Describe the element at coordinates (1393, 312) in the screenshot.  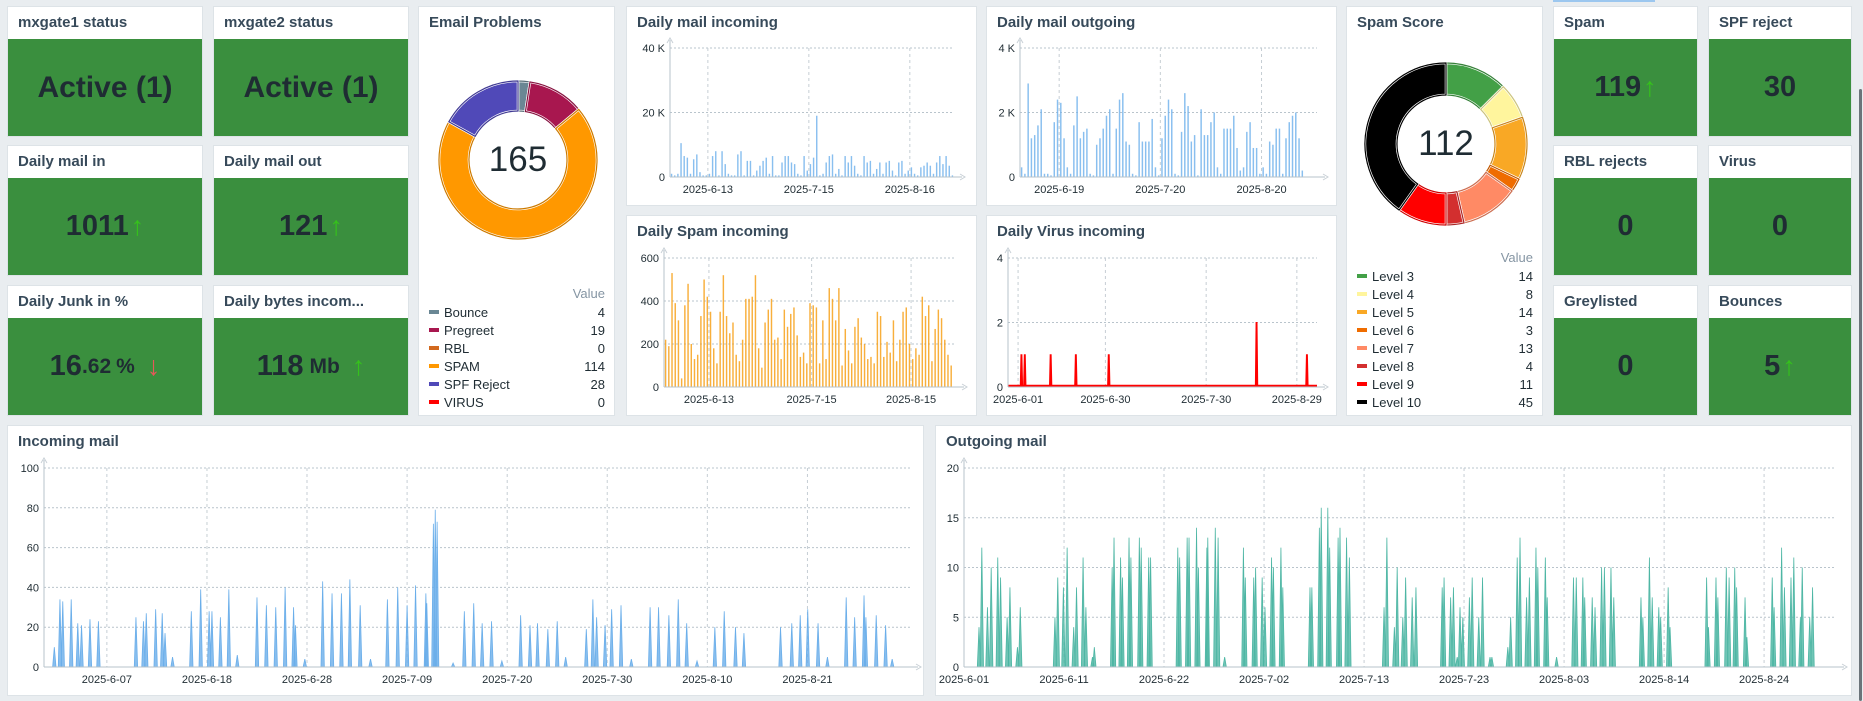
I see `legend-label: Level 5` at that location.